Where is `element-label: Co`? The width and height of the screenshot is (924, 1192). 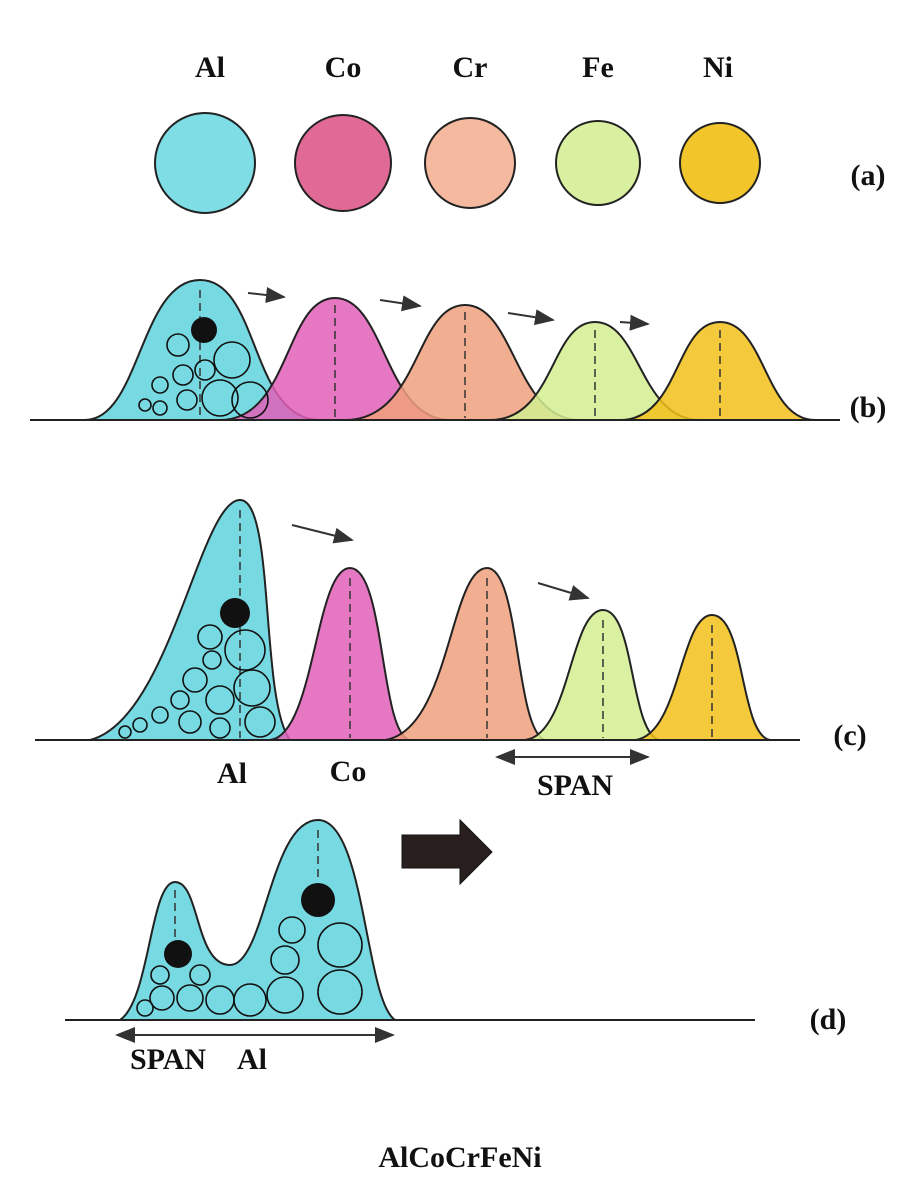
element-label: Co is located at coordinates (343, 67).